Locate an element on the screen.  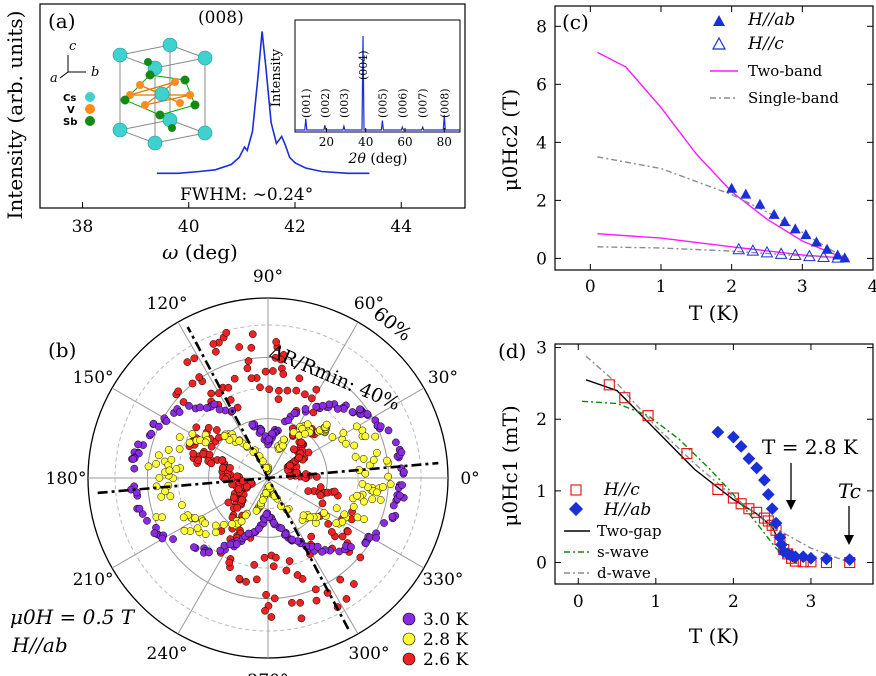
annotation-T: T = 2.8 K is located at coordinates (810, 447).